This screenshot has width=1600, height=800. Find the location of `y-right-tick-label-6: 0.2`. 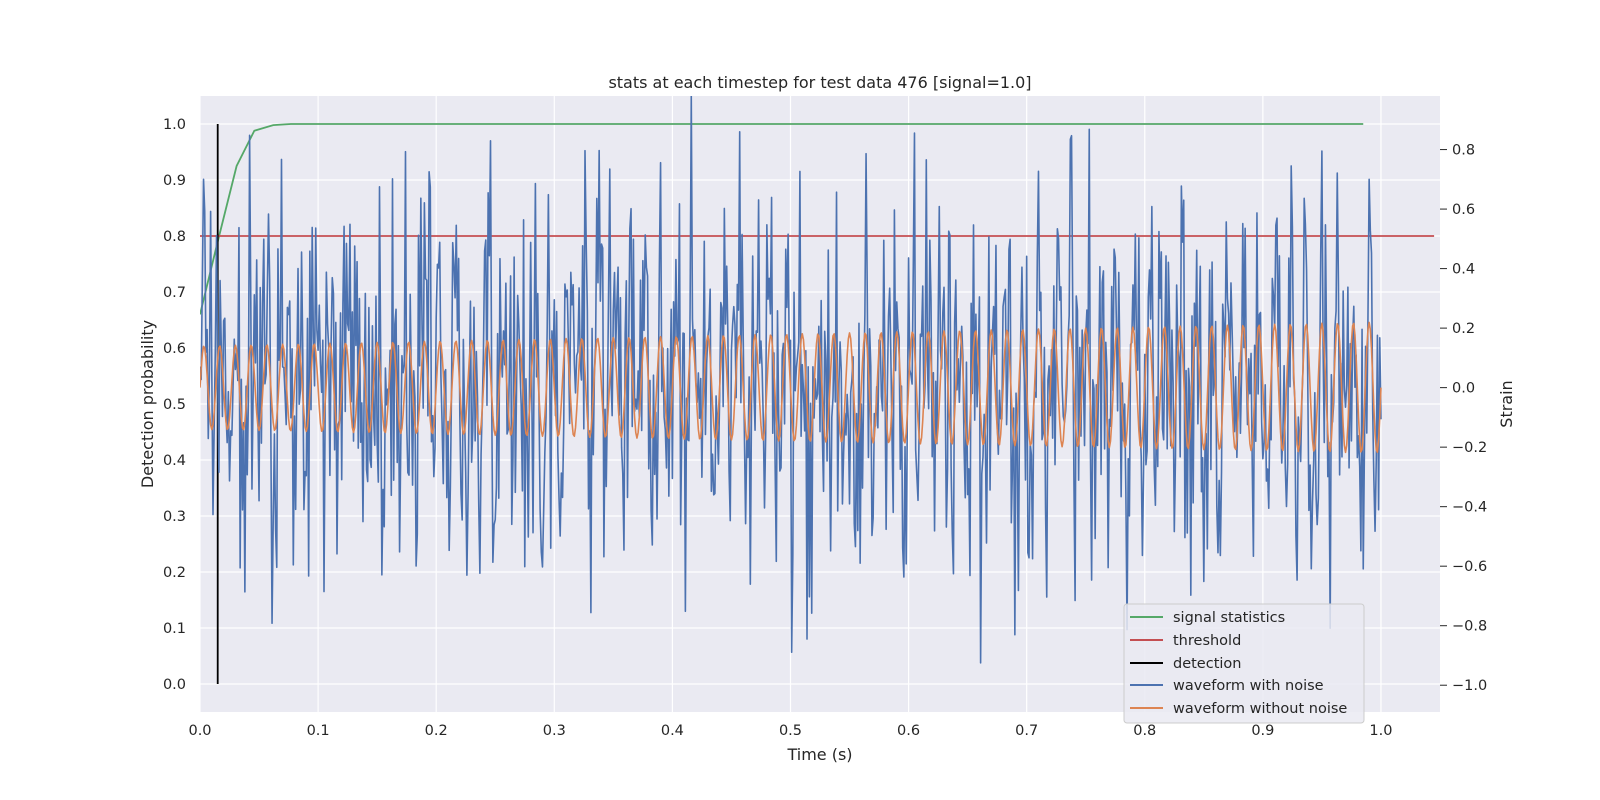

y-right-tick-label-6: 0.2 is located at coordinates (1463, 329).